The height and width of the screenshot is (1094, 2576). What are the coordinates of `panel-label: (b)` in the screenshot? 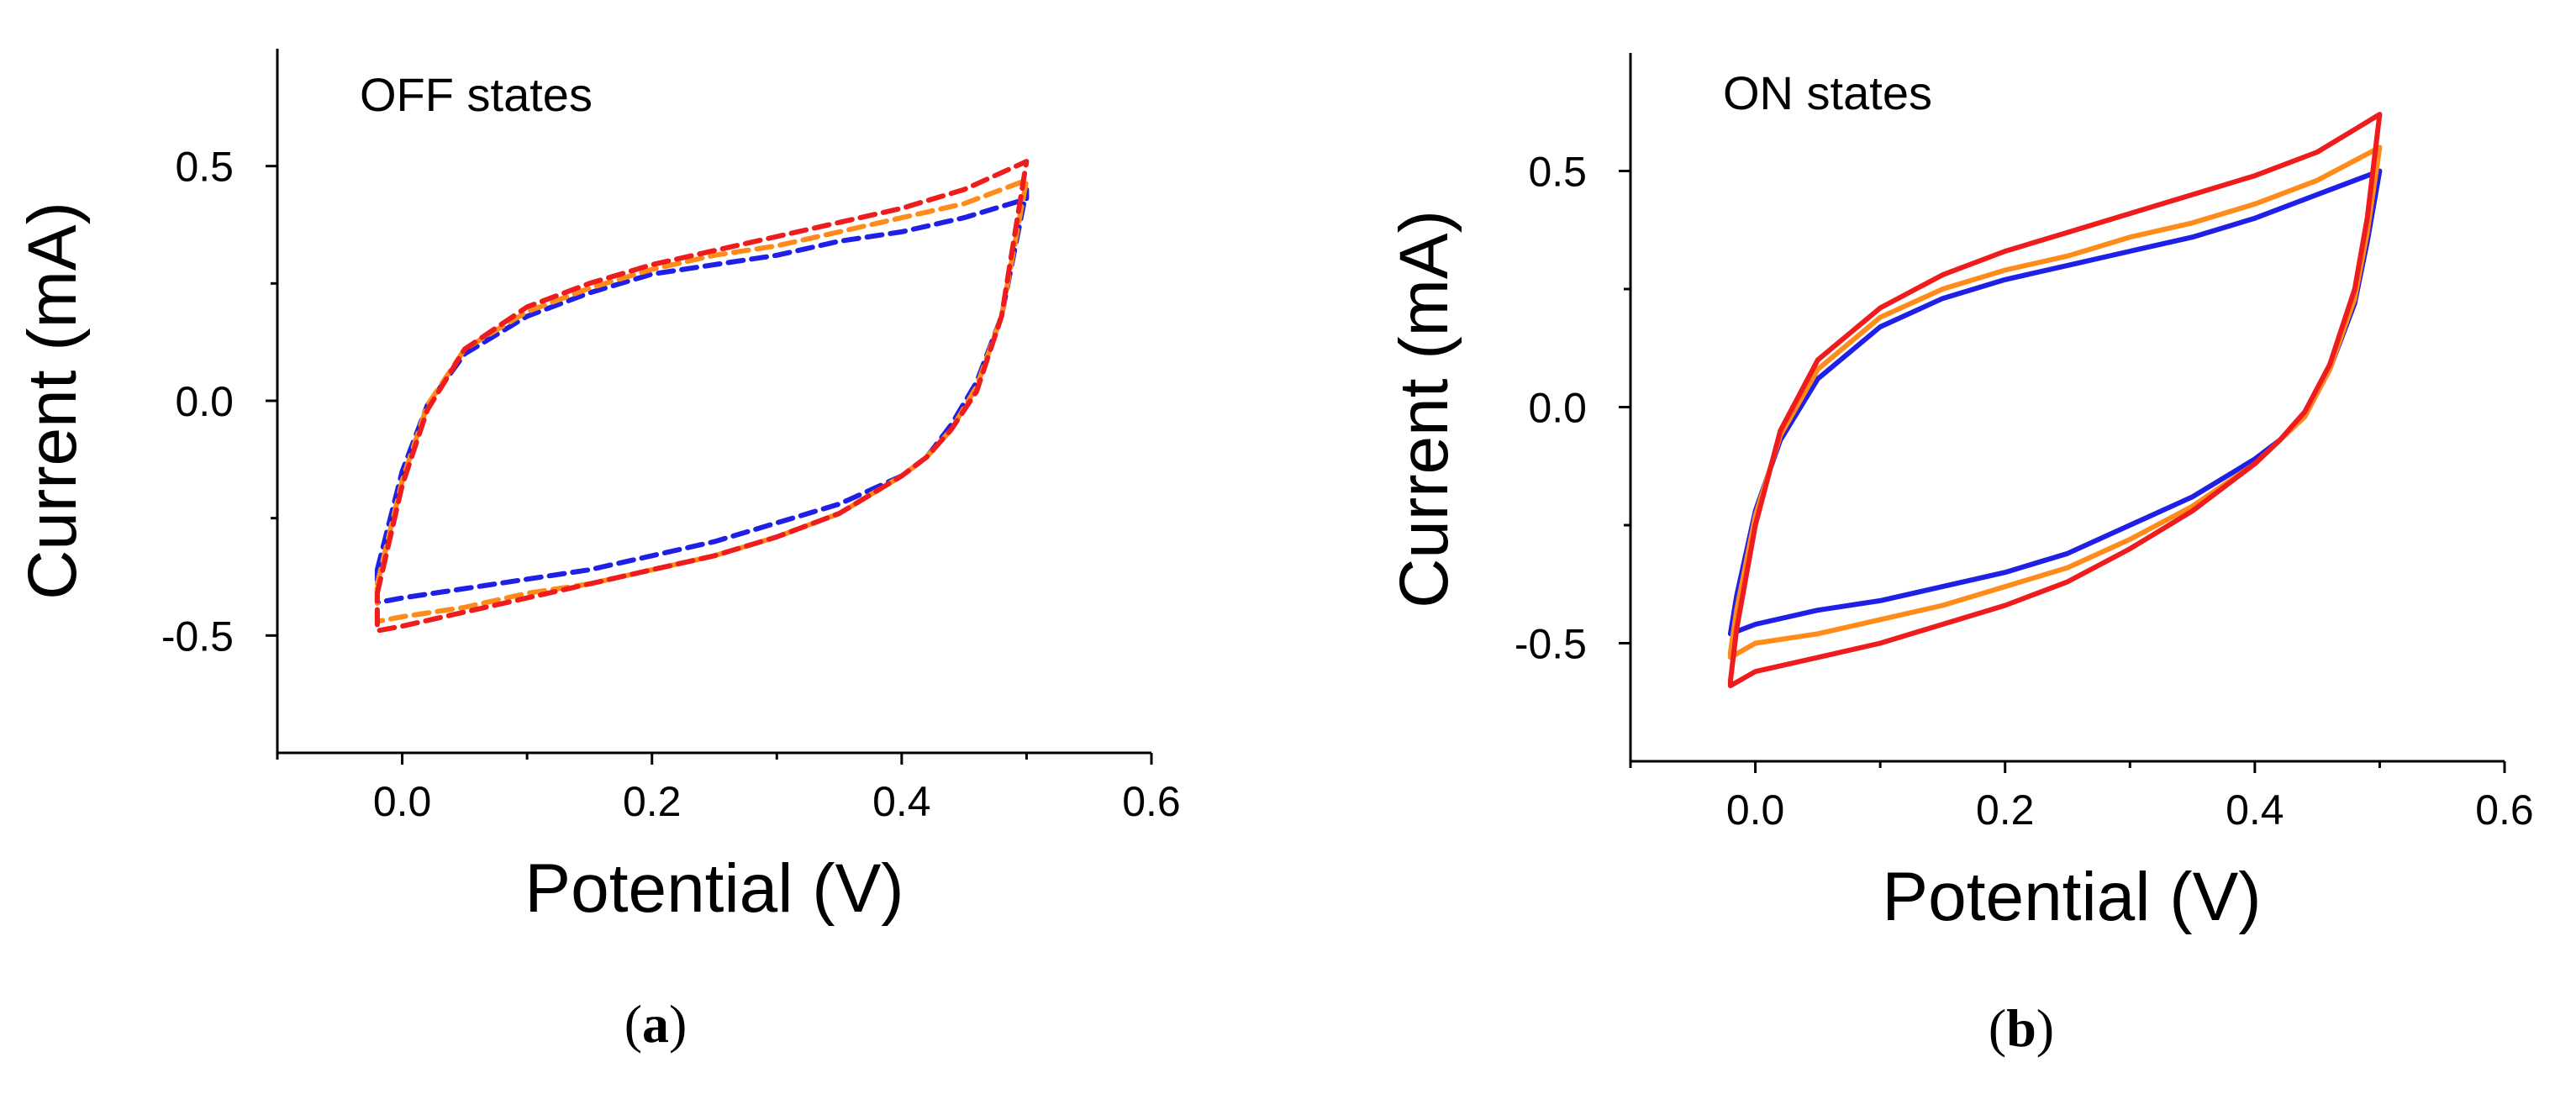 It's located at (2021, 1028).